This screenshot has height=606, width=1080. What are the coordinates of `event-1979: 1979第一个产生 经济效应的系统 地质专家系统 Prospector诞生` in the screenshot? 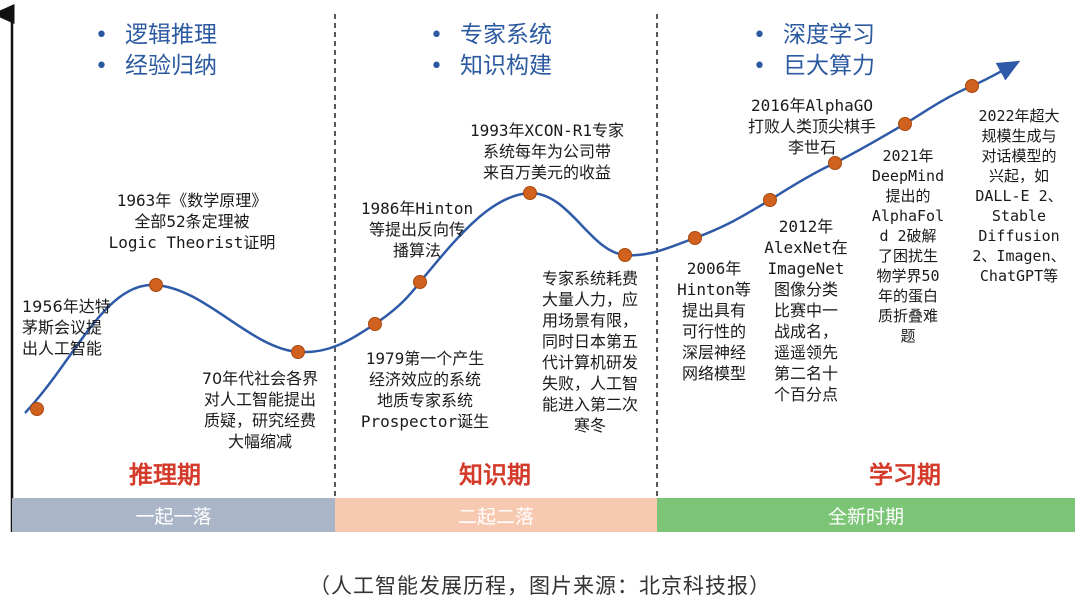 It's located at (425, 390).